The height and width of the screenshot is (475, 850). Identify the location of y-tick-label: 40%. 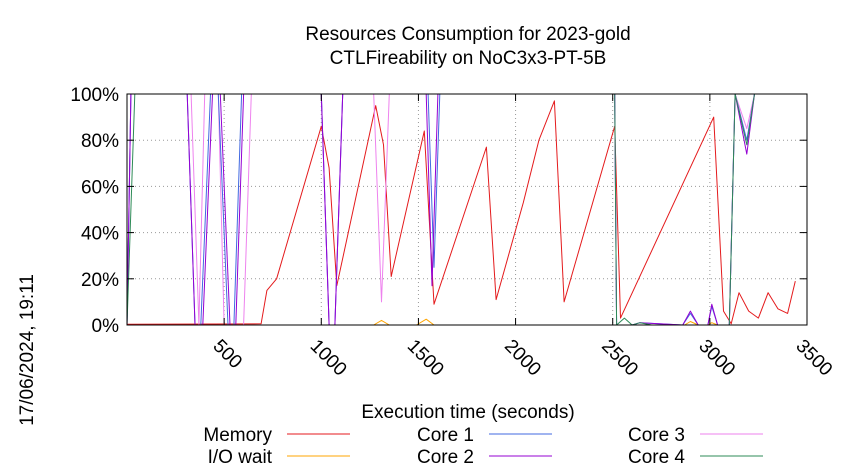
(100, 234).